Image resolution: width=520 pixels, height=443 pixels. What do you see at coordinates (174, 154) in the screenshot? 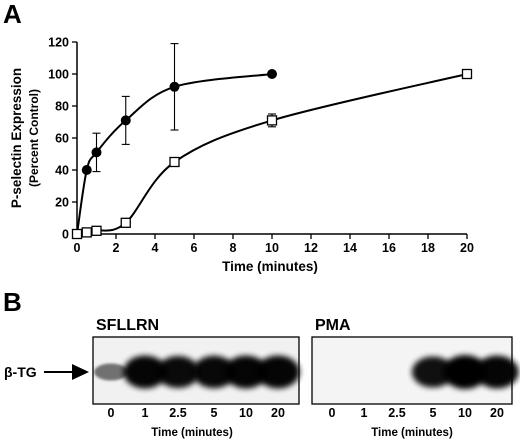
I see `series-line` at bounding box center [174, 154].